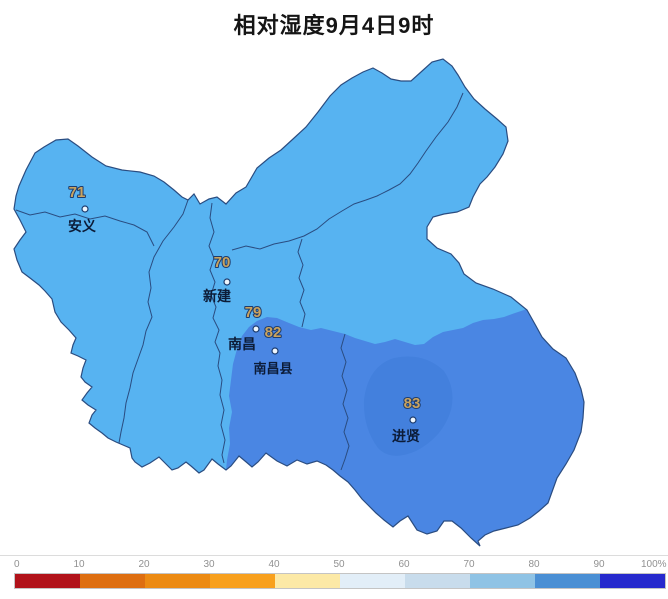 The width and height of the screenshot is (668, 599). I want to click on colorbar-tick-label: 20, so click(144, 564).